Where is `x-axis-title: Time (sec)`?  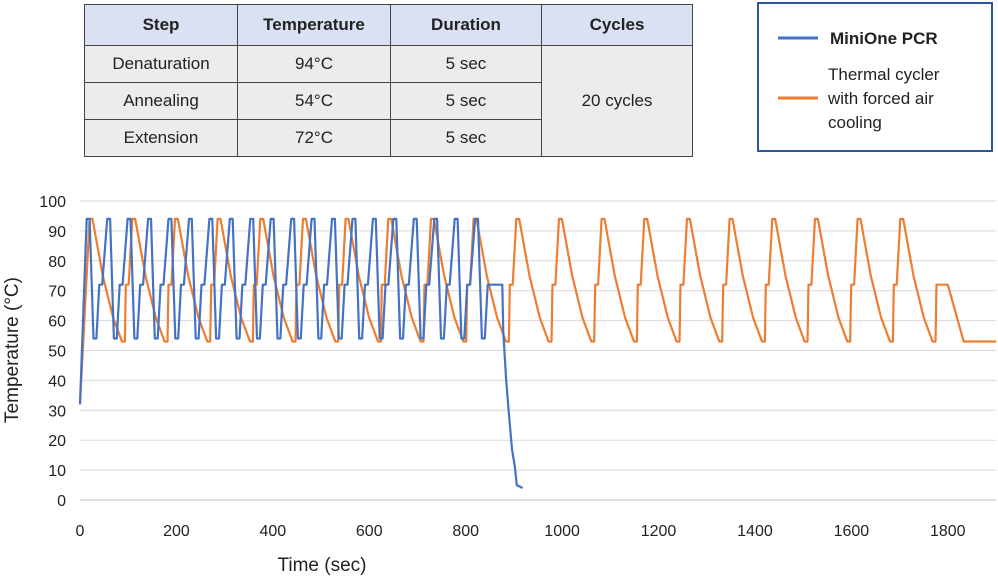 x-axis-title: Time (sec) is located at coordinates (321, 565).